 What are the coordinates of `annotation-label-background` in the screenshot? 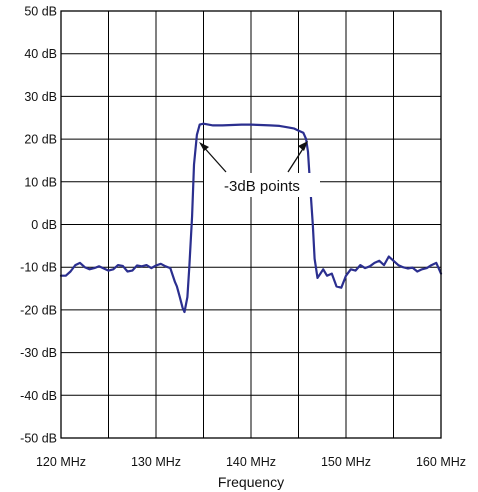 It's located at (262, 185).